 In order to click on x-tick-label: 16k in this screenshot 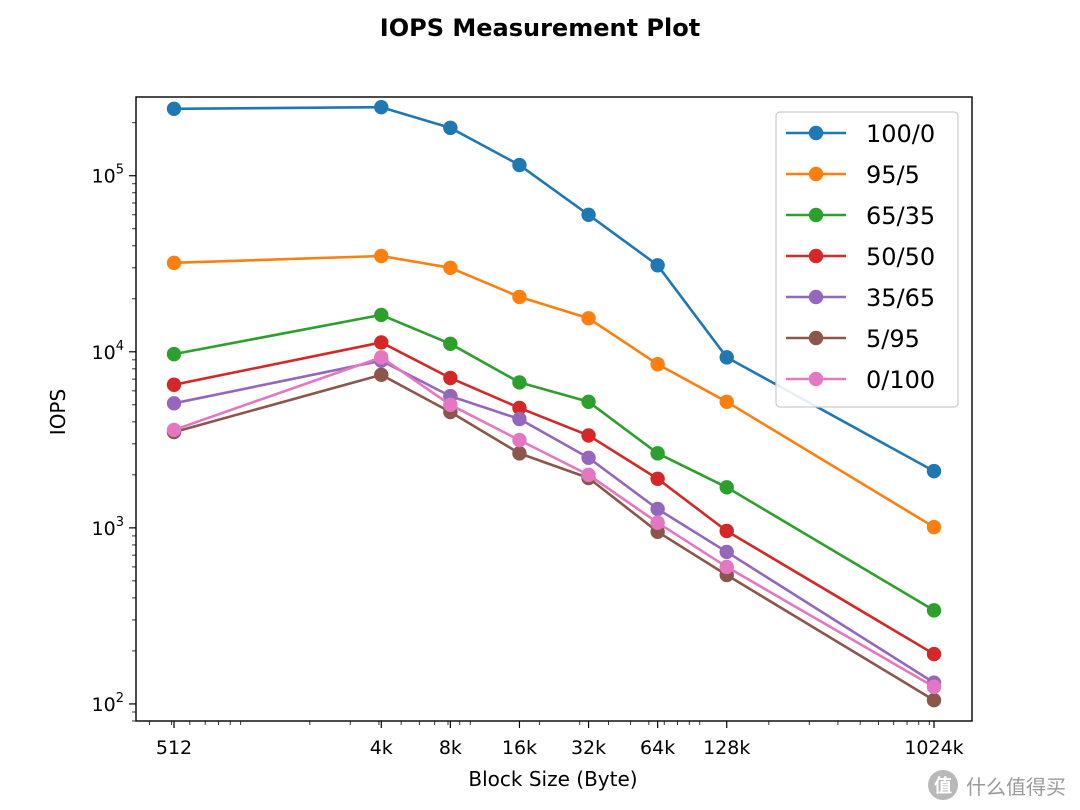, I will do `click(519, 748)`.